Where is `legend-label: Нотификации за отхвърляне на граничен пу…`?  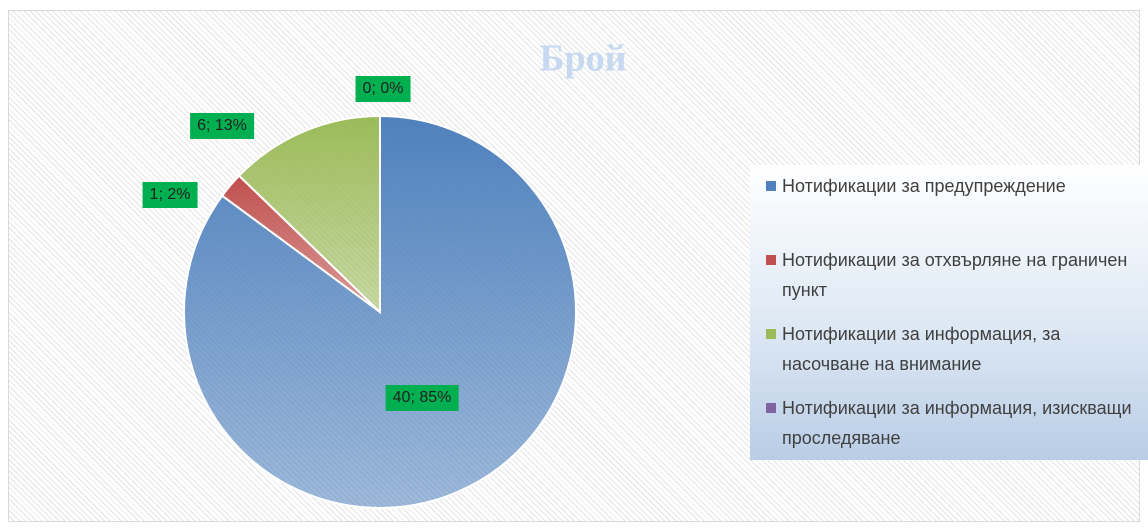 legend-label: Нотификации за отхвърляне на граничен пу… is located at coordinates (955, 275).